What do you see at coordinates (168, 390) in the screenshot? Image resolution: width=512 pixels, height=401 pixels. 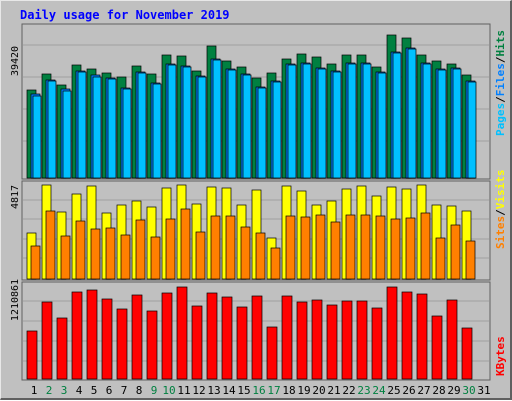 I see `x-tick-label: 10` at bounding box center [168, 390].